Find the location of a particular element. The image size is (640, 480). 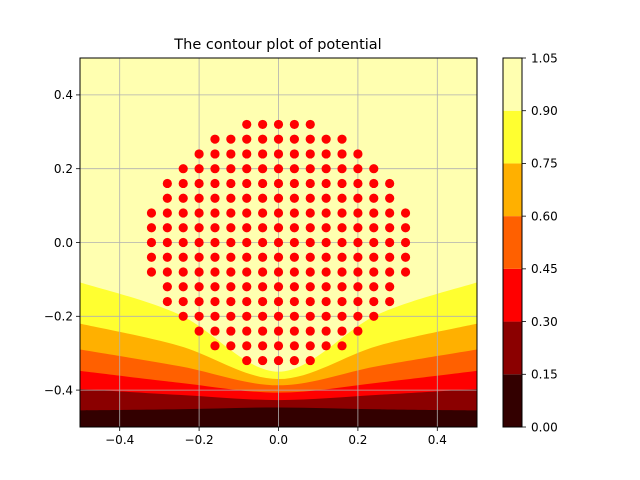

y-tick-label: −0.4 is located at coordinates (58, 390).